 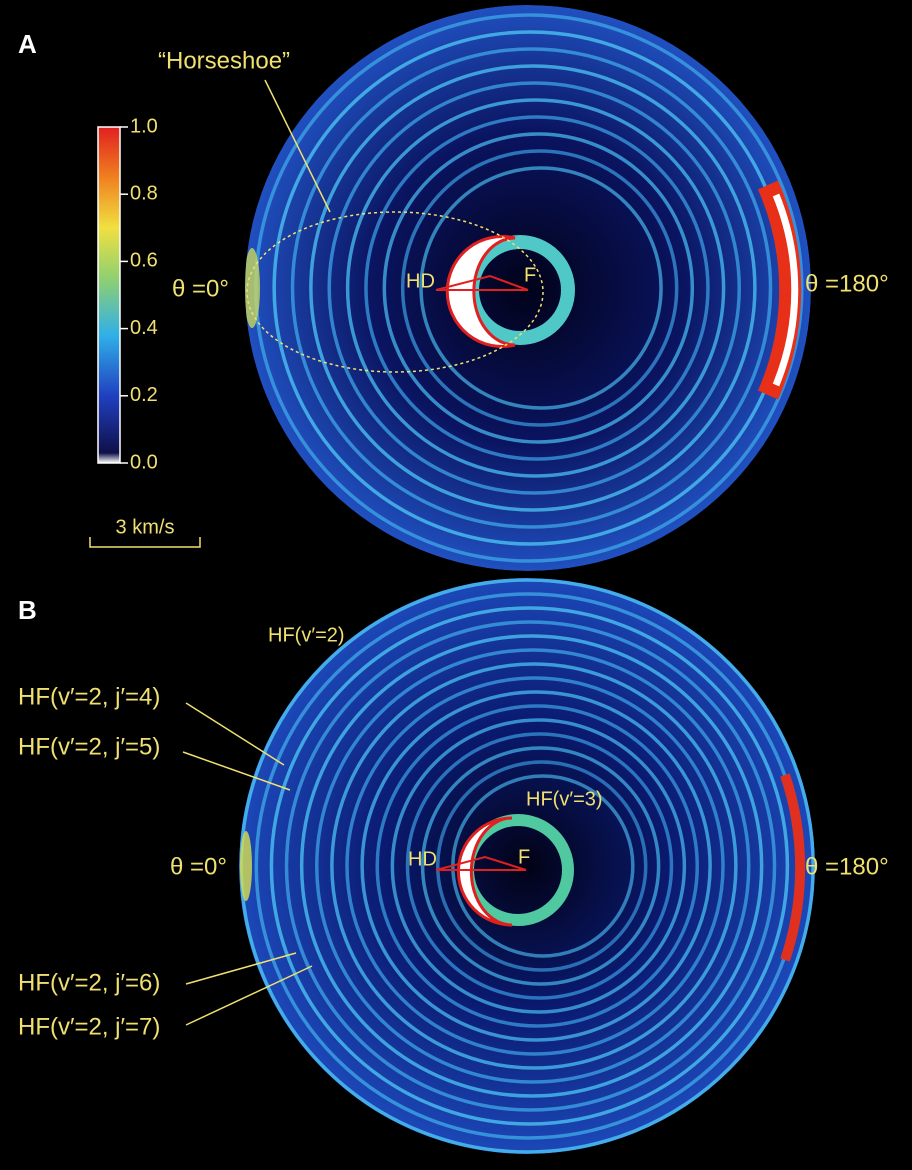 I want to click on colorbar-tick-label: 0.4, so click(x=144, y=328).